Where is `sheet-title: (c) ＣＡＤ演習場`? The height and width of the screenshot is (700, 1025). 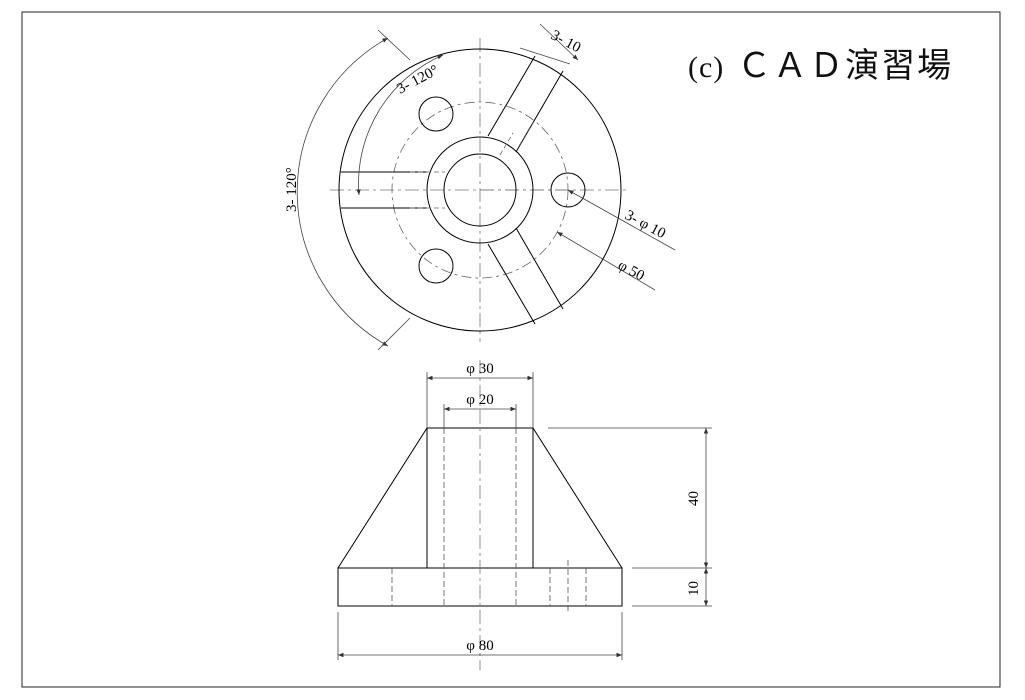 sheet-title: (c) ＣＡＤ演習場 is located at coordinates (820, 62).